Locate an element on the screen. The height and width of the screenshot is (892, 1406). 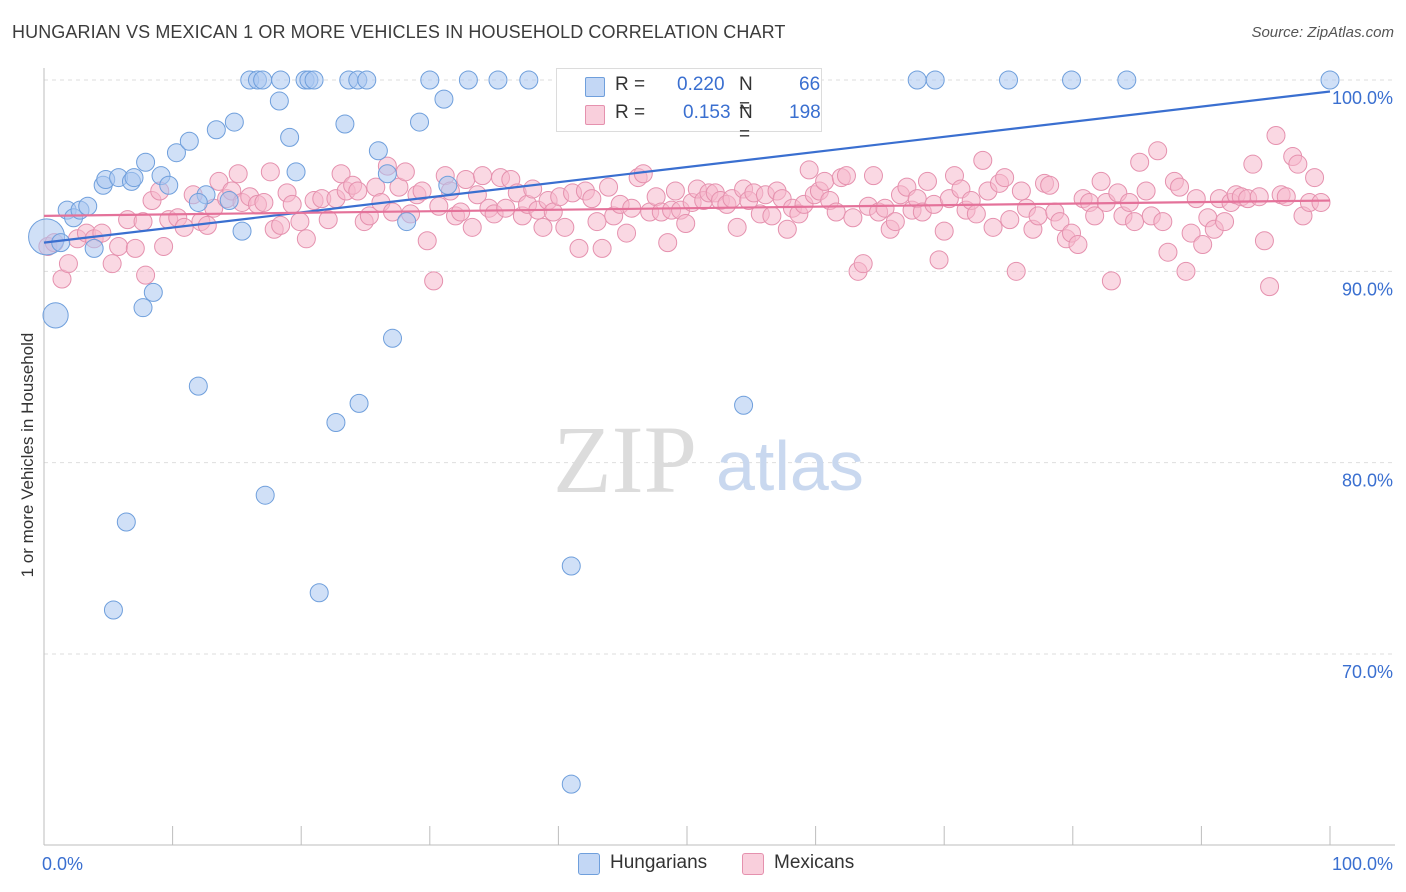
legend-label-mexicans: Mexicans is located at coordinates (814, 862).